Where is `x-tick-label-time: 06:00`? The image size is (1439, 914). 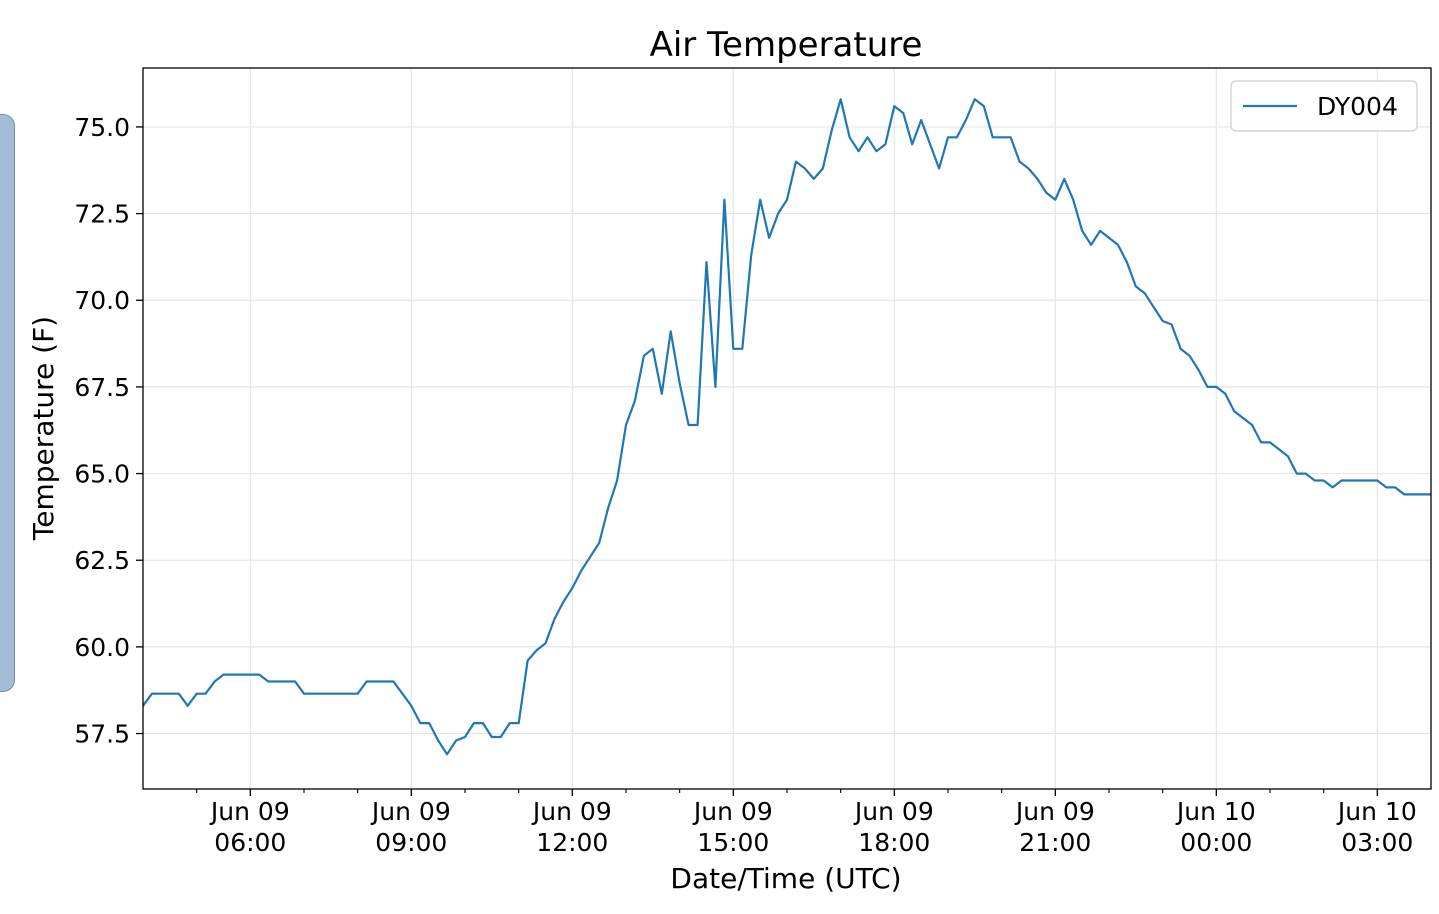
x-tick-label-time: 06:00 is located at coordinates (250, 842).